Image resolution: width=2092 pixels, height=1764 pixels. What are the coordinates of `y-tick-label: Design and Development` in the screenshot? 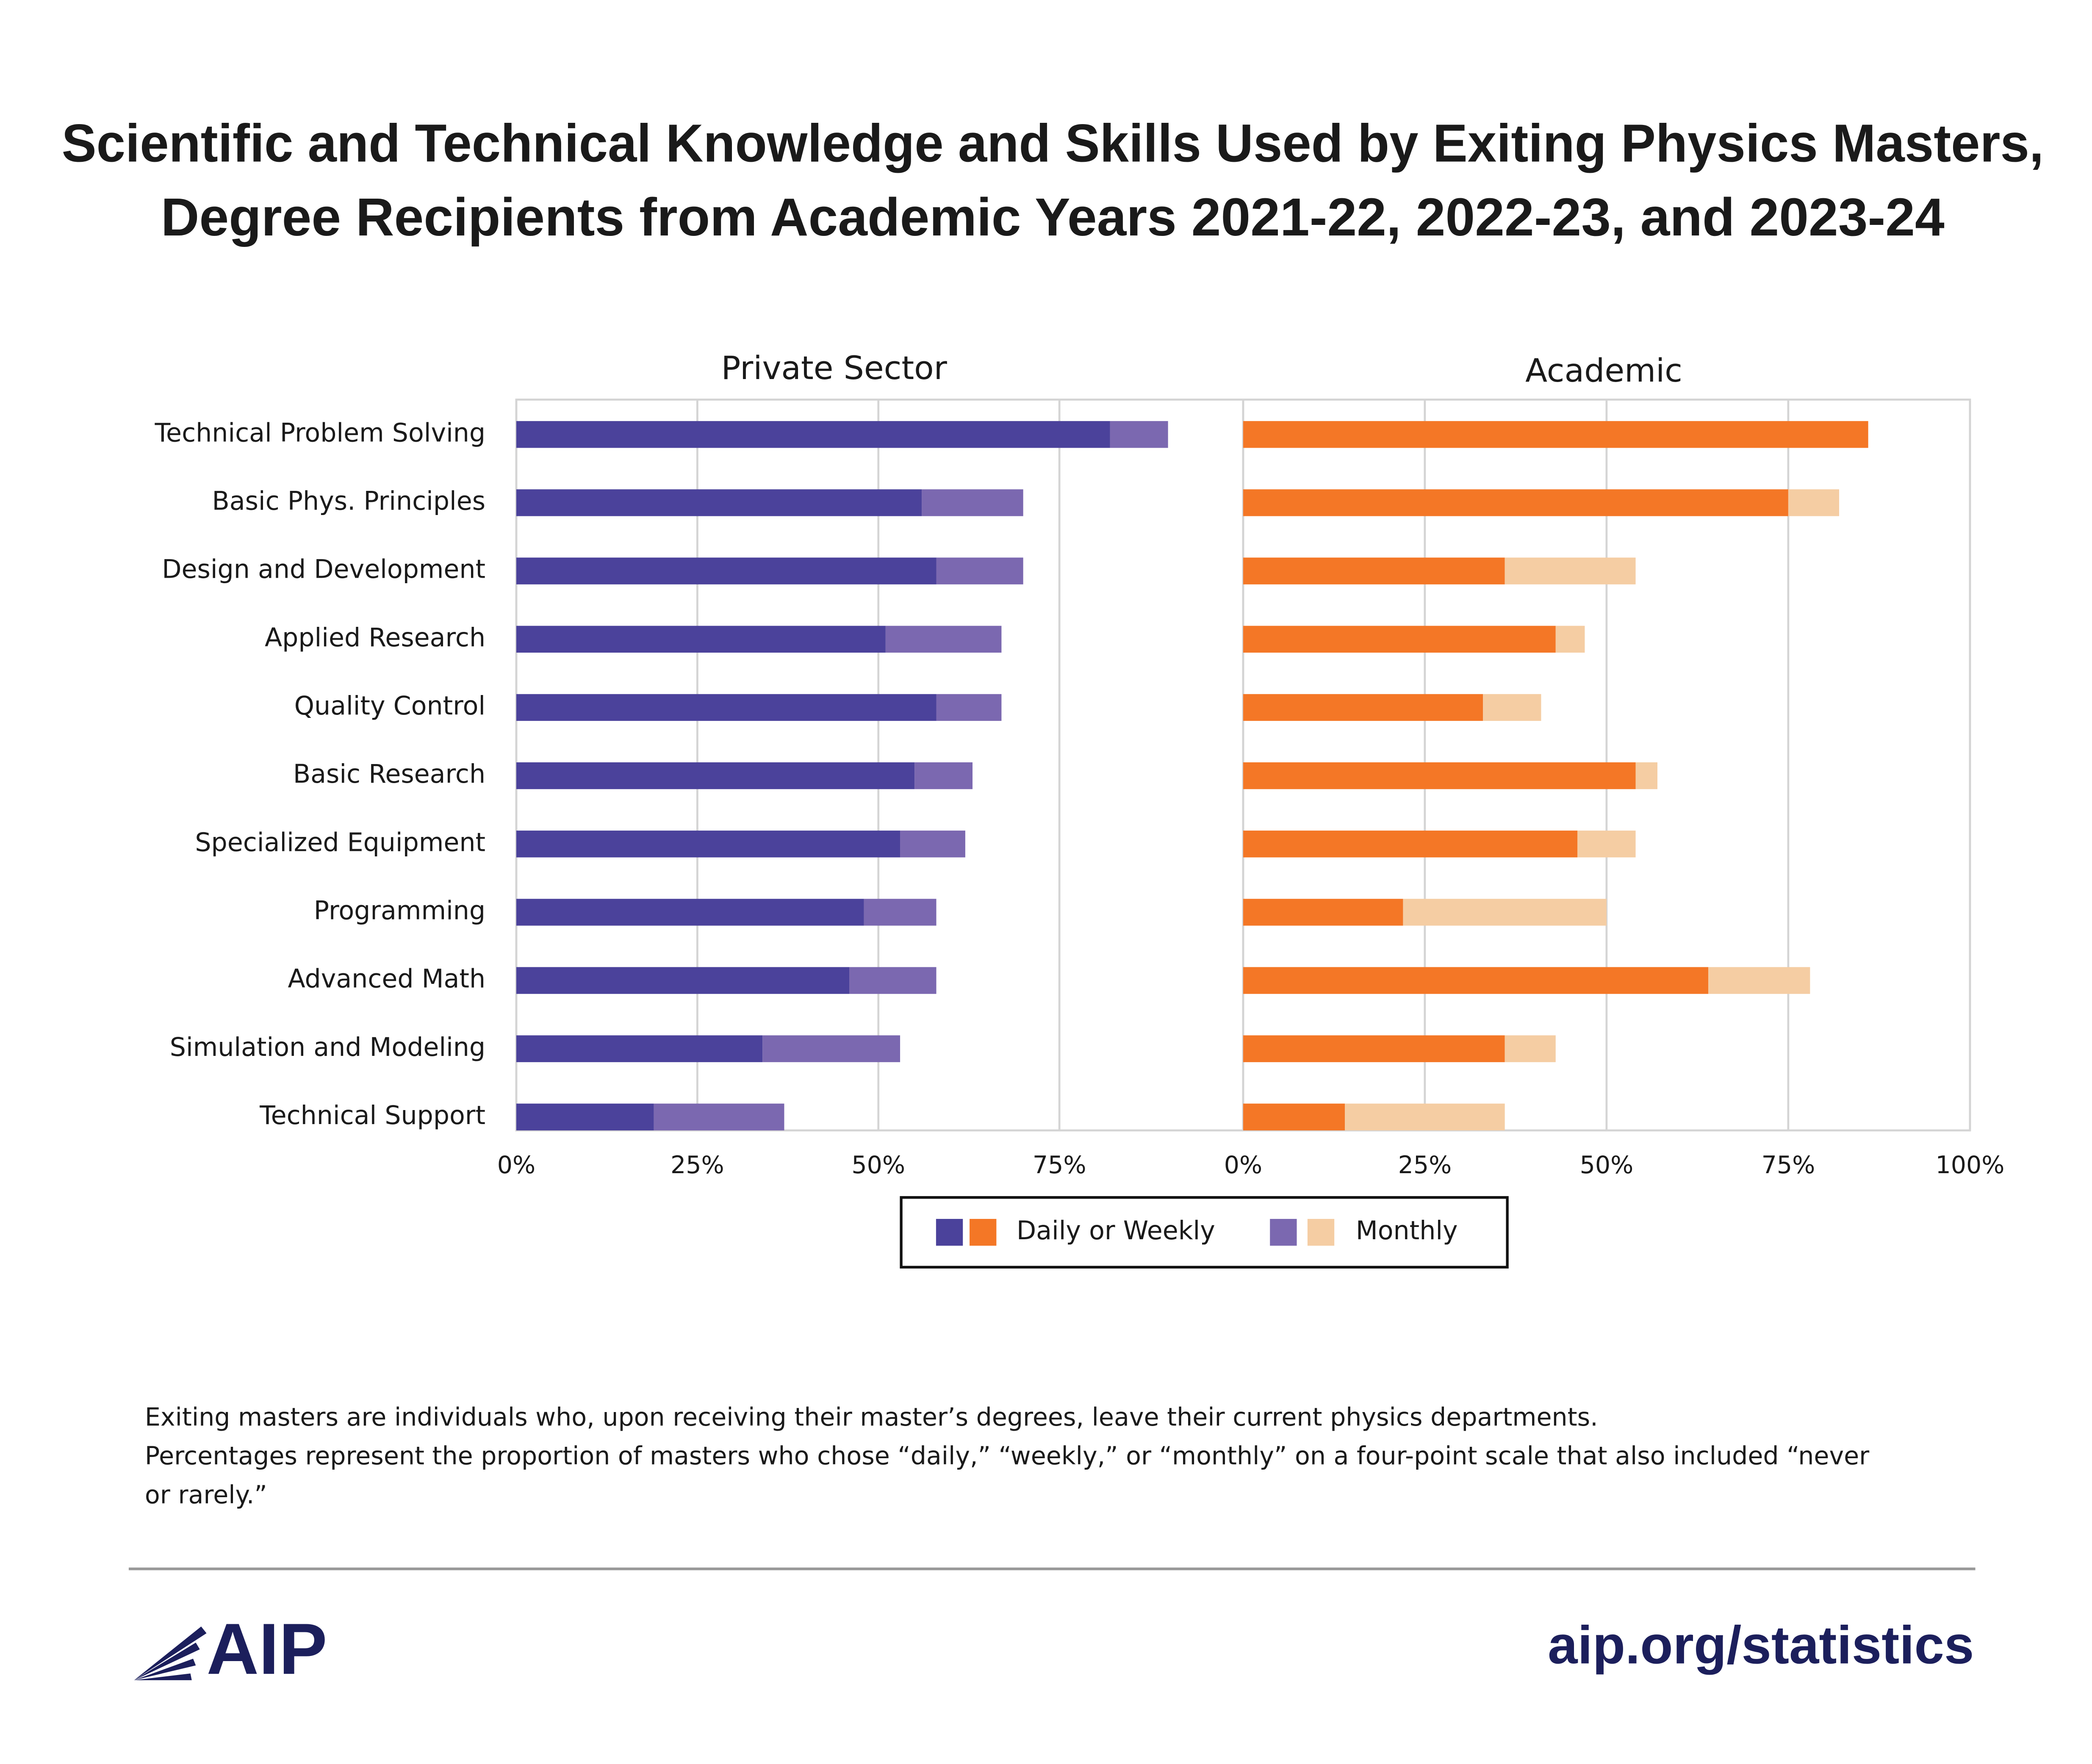 It's located at (323, 569).